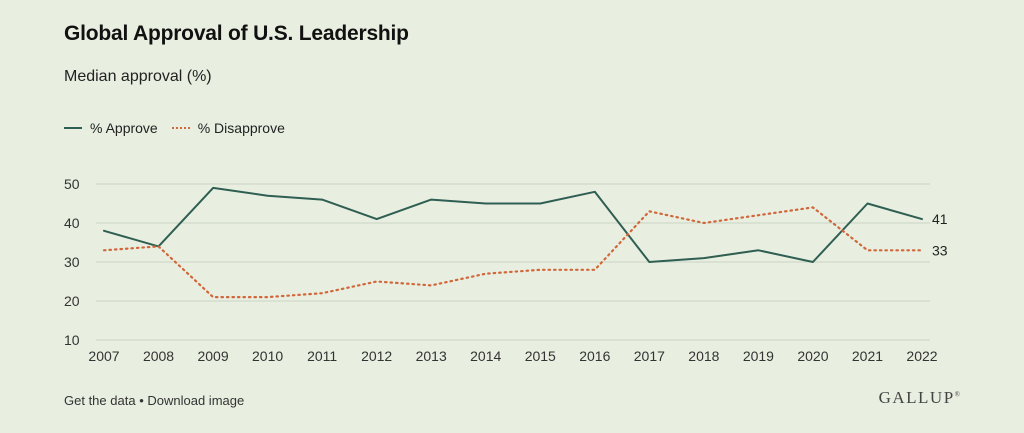 Image resolution: width=1024 pixels, height=433 pixels. Describe the element at coordinates (485, 356) in the screenshot. I see `x-tick-label: 2014` at that location.